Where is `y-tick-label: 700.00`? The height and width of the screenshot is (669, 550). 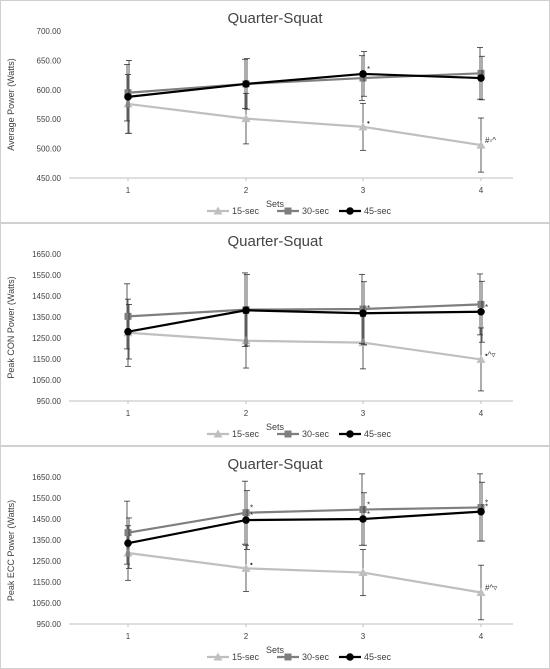
y-tick-label: 700.00 is located at coordinates (49, 31).